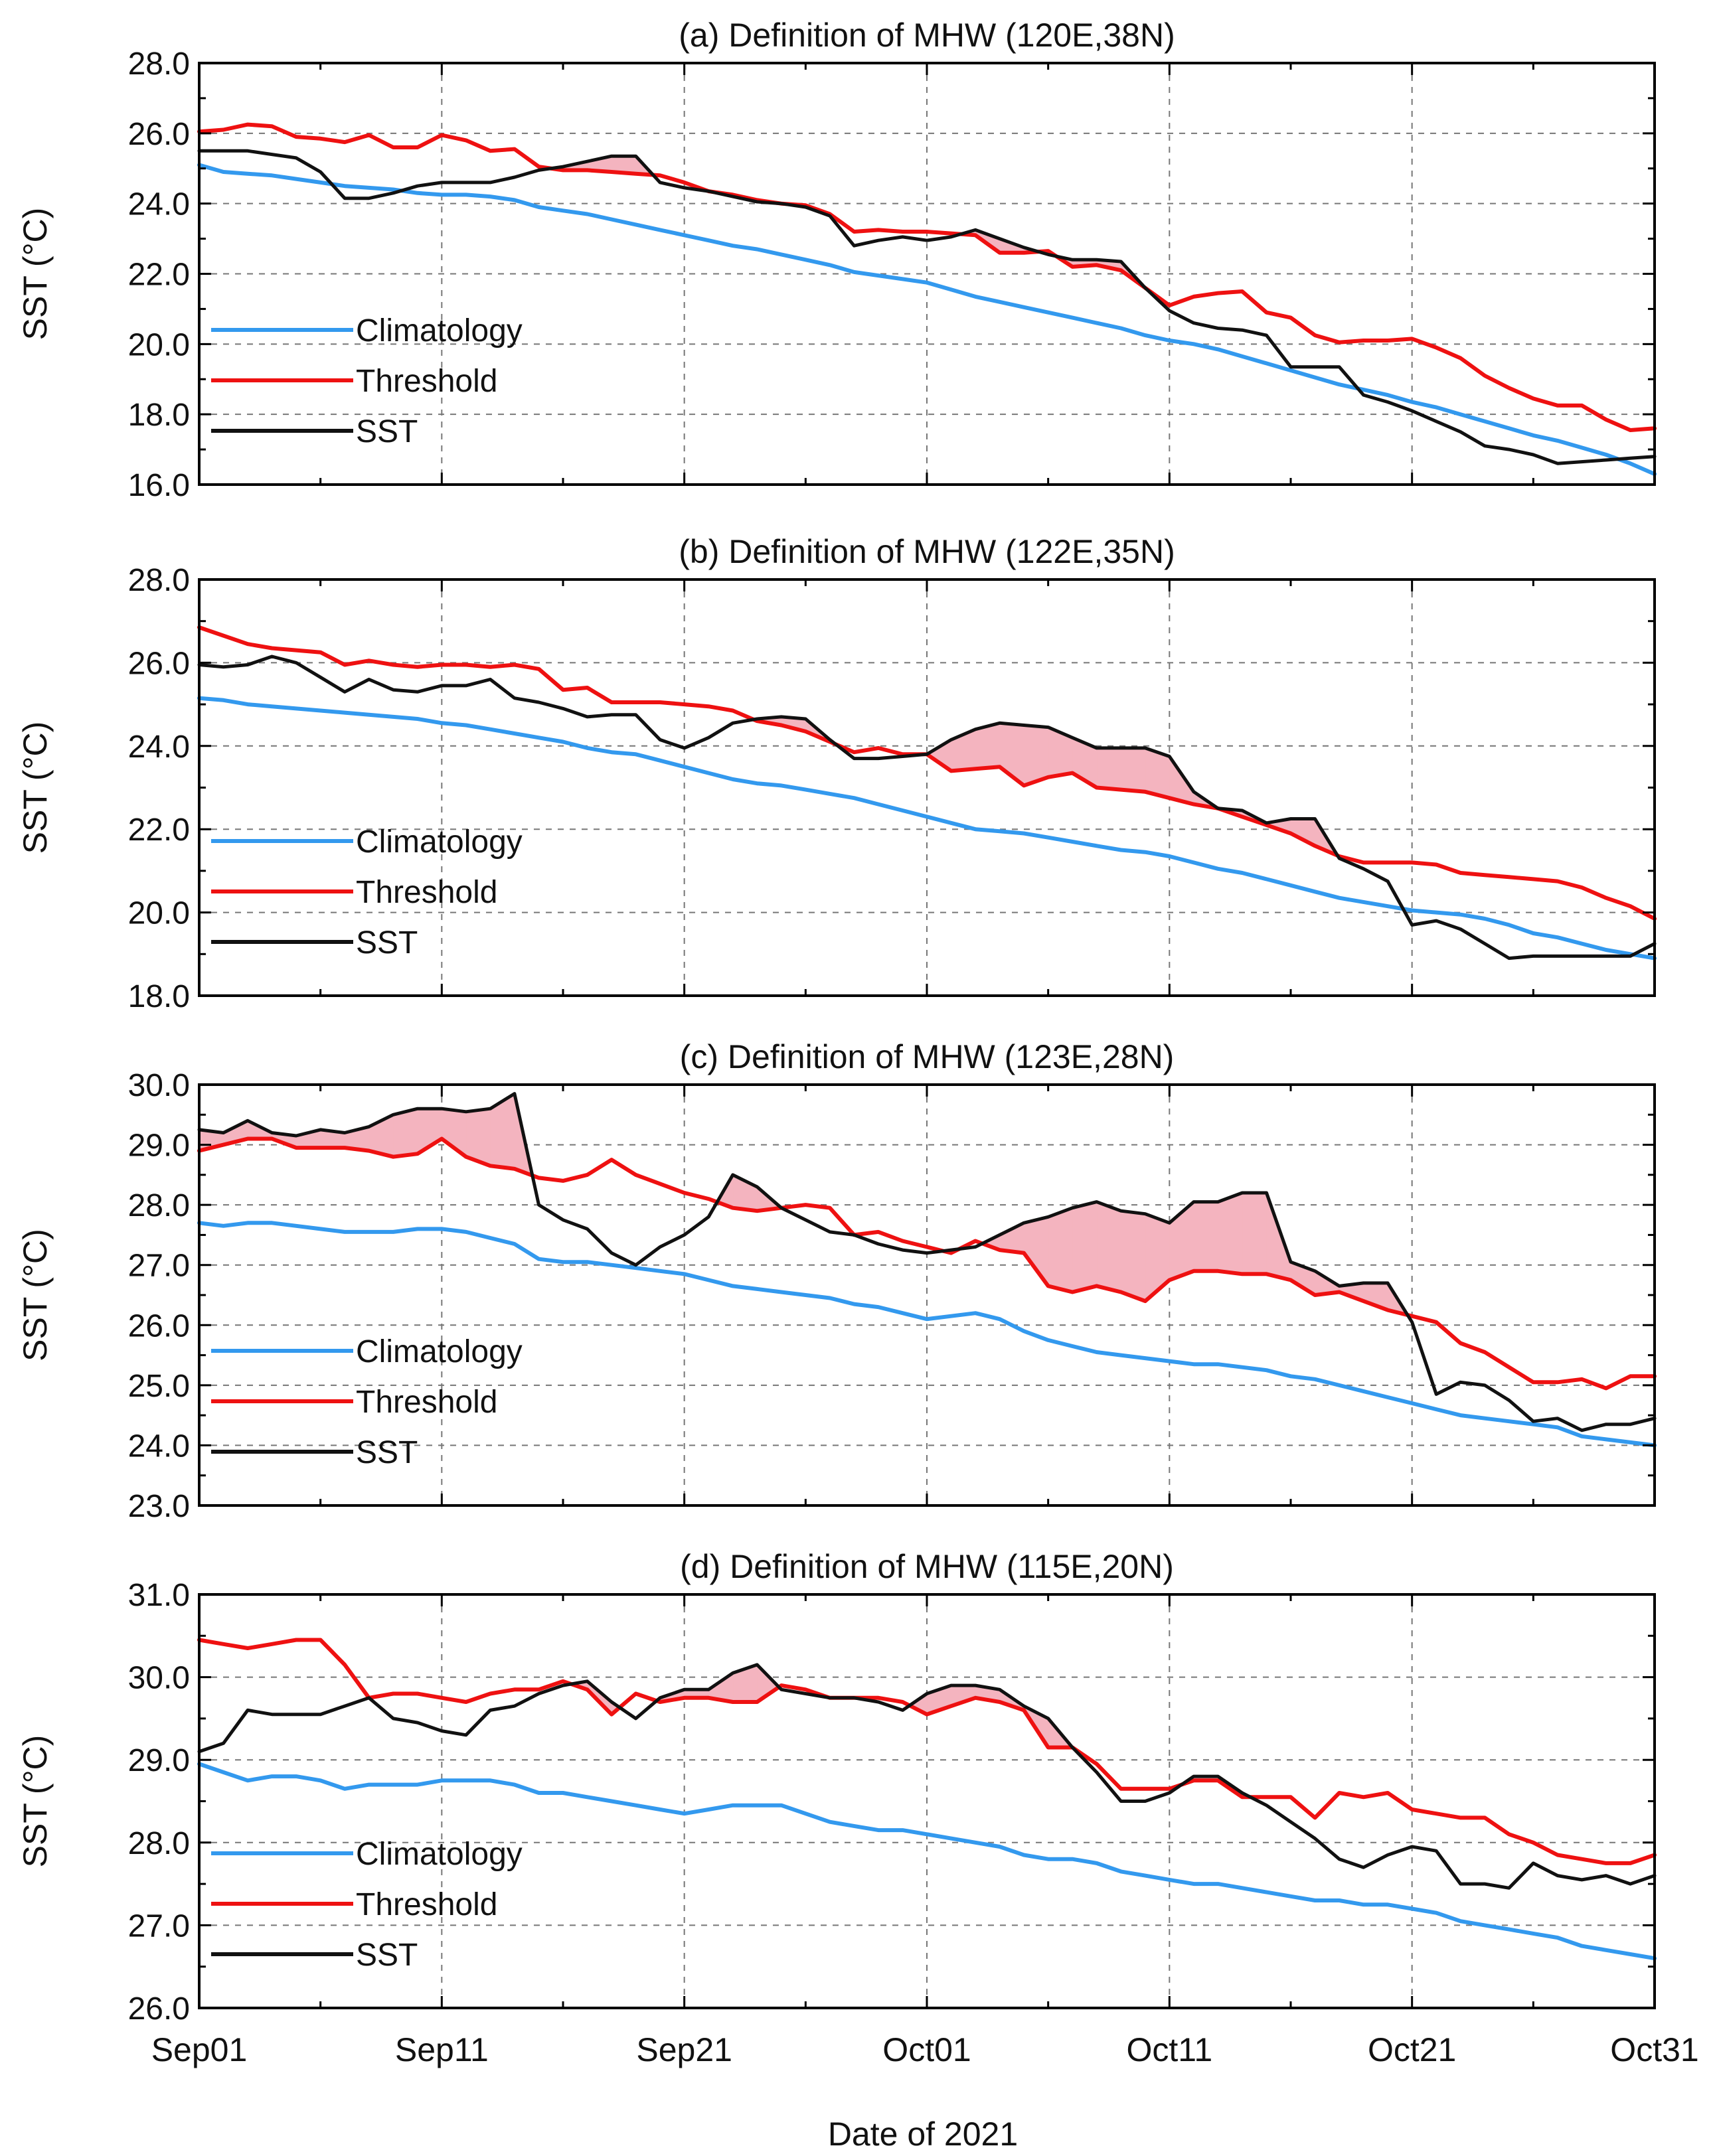  I want to click on y-tick-label: 23.0, so click(159, 1507).